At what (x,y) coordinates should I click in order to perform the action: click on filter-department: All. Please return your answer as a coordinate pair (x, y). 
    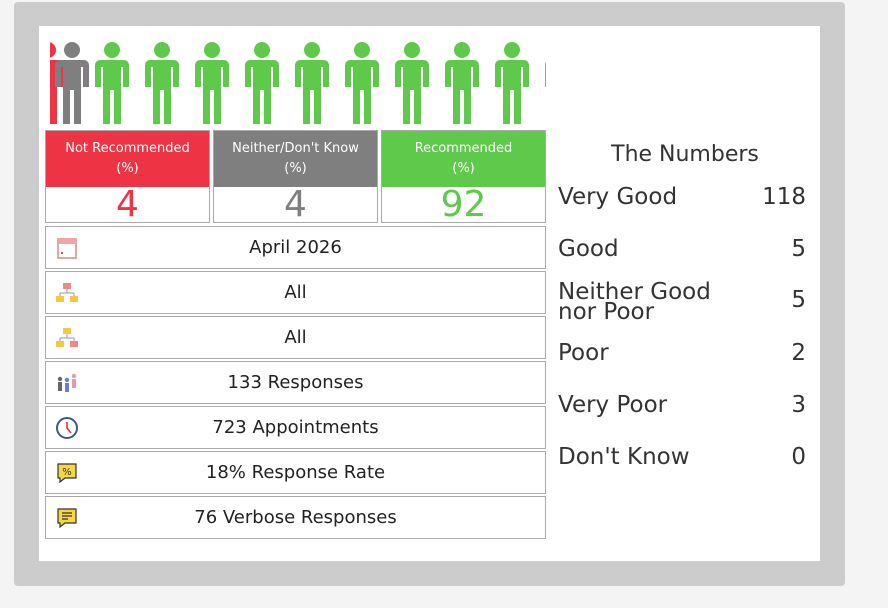
    Looking at the image, I should click on (295, 337).